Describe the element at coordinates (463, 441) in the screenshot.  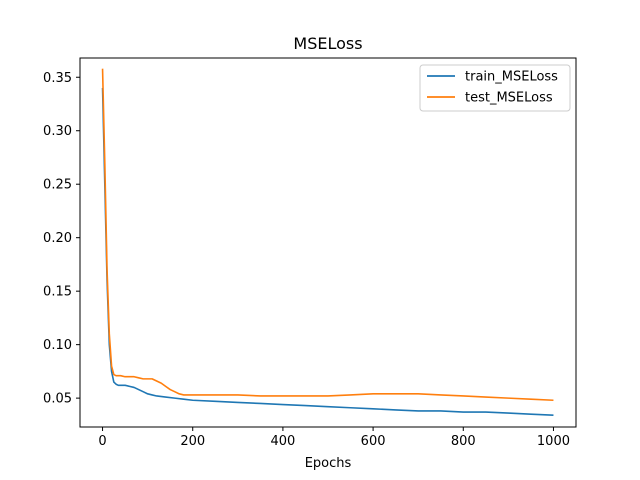
I see `x-tick-label: 800` at that location.